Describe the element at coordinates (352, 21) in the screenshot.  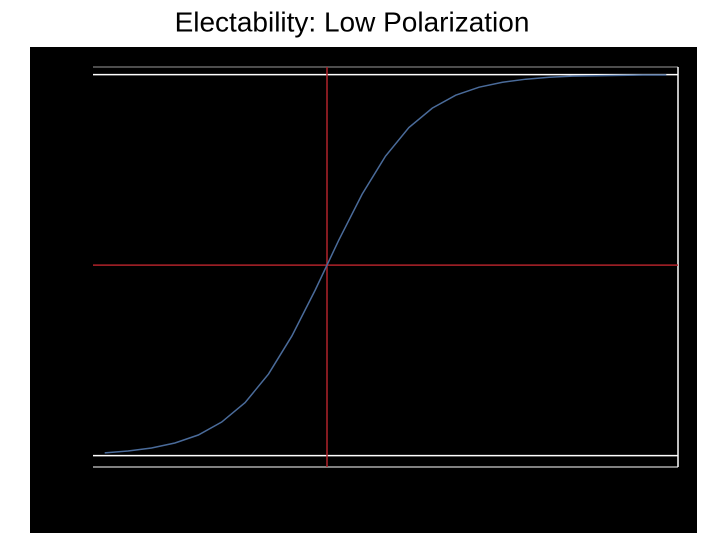
I see `chart-title: Electability: Low Polarization` at that location.